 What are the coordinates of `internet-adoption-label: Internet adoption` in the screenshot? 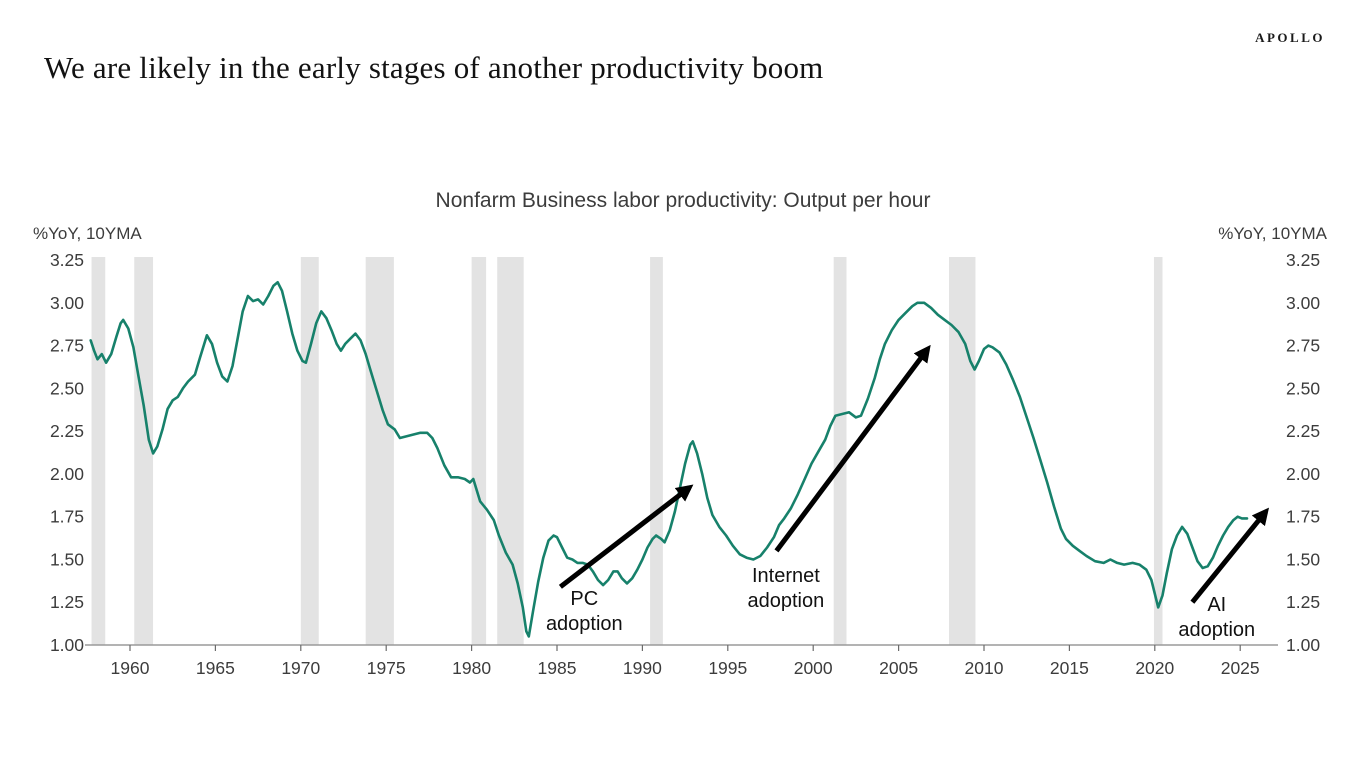 It's located at (785, 588).